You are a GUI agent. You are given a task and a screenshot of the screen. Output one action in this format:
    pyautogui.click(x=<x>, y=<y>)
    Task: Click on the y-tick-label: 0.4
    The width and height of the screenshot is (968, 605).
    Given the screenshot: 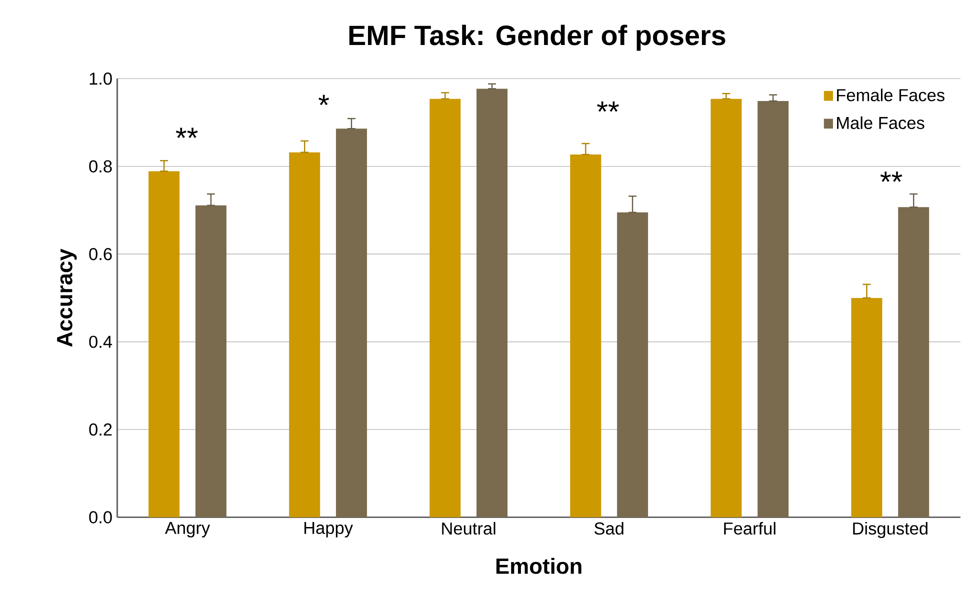 What is the action you would take?
    pyautogui.click(x=100, y=342)
    